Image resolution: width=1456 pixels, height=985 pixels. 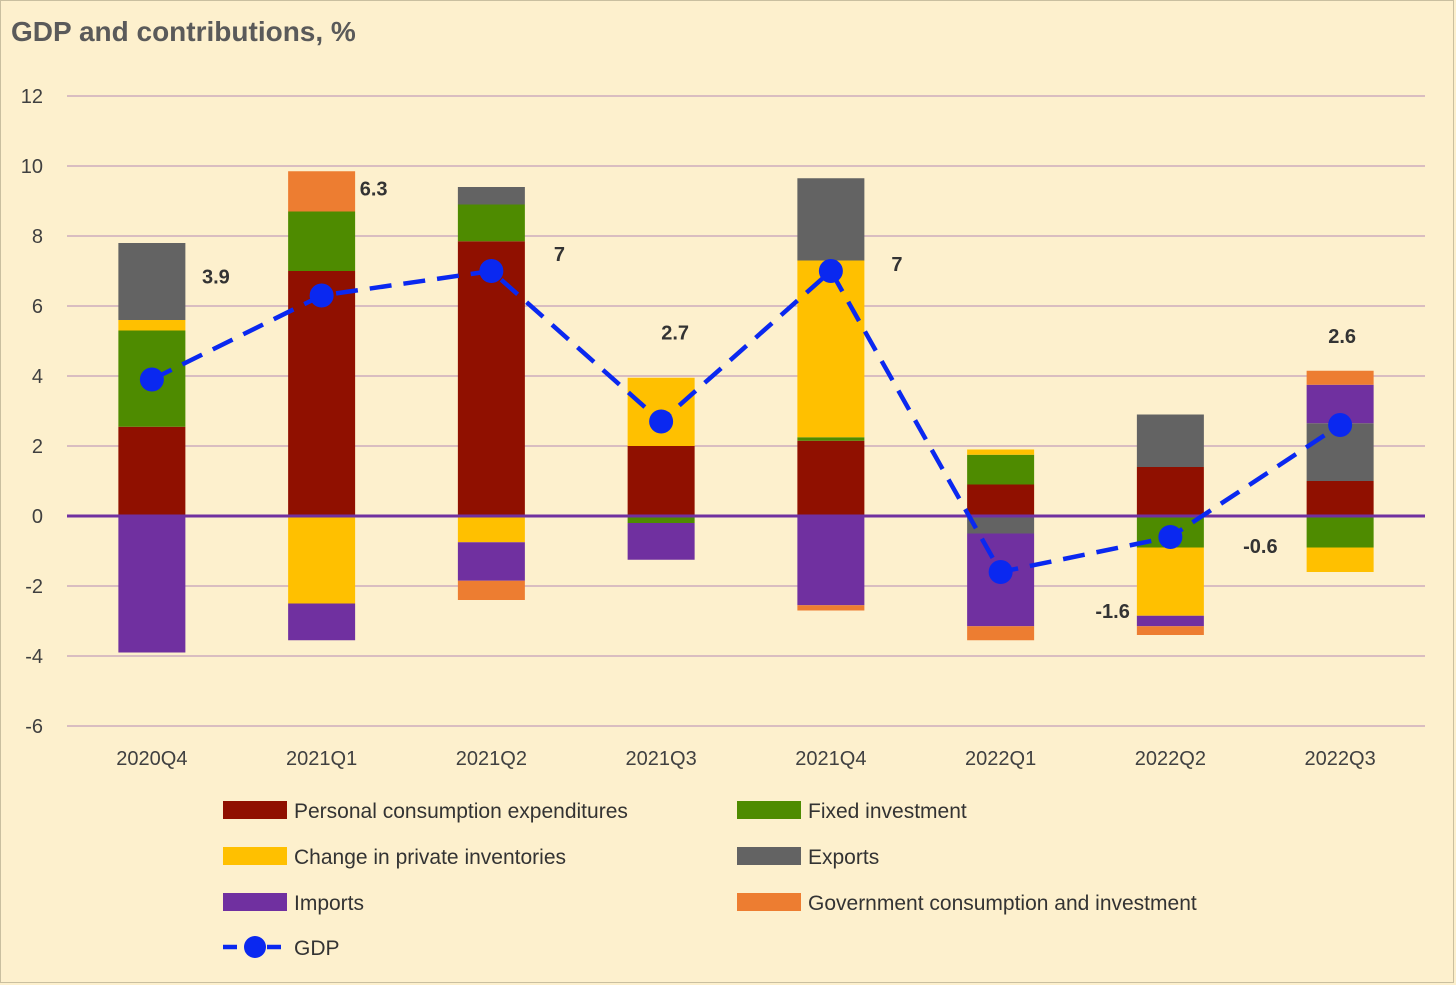 I want to click on y-tick-label: 2, so click(x=37, y=447).